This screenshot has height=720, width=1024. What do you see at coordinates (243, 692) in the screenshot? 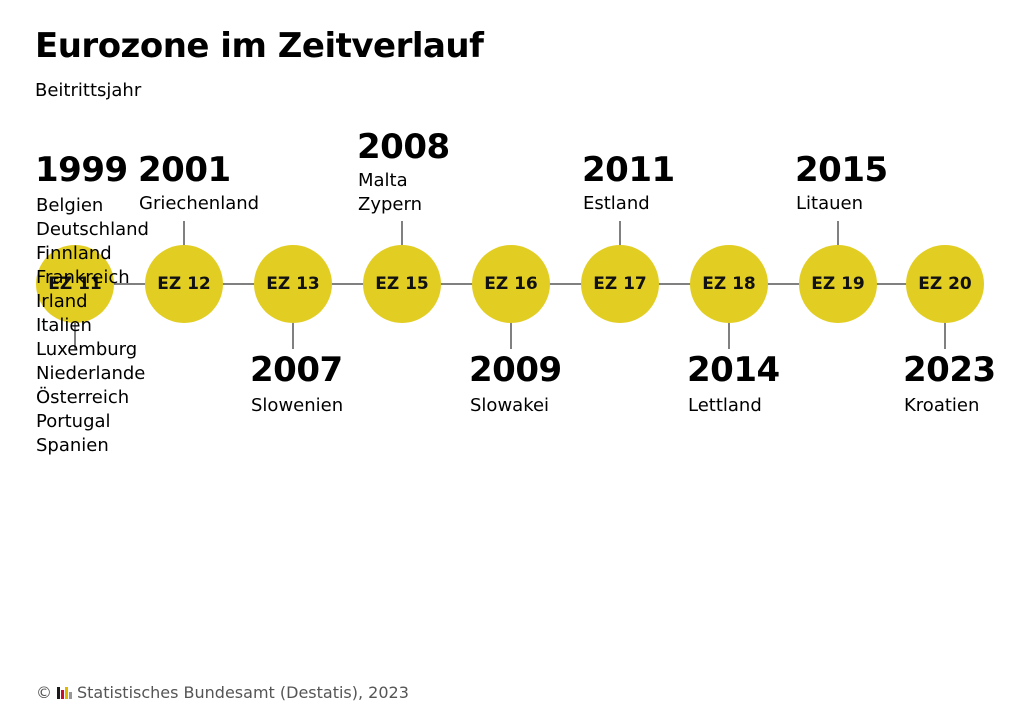
I see `source-text: Statistisches Bundesamt (Destatis), 2023` at bounding box center [243, 692].